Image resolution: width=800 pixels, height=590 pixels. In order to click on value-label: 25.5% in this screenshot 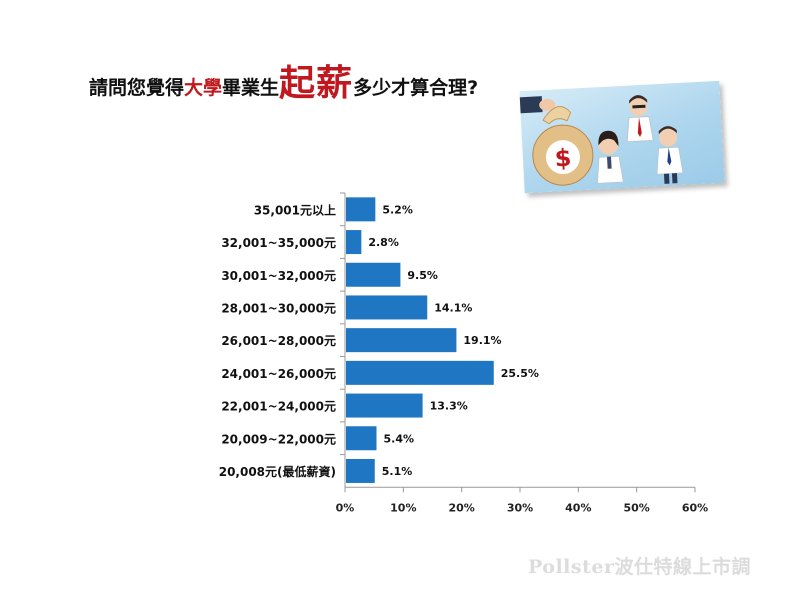, I will do `click(520, 373)`.